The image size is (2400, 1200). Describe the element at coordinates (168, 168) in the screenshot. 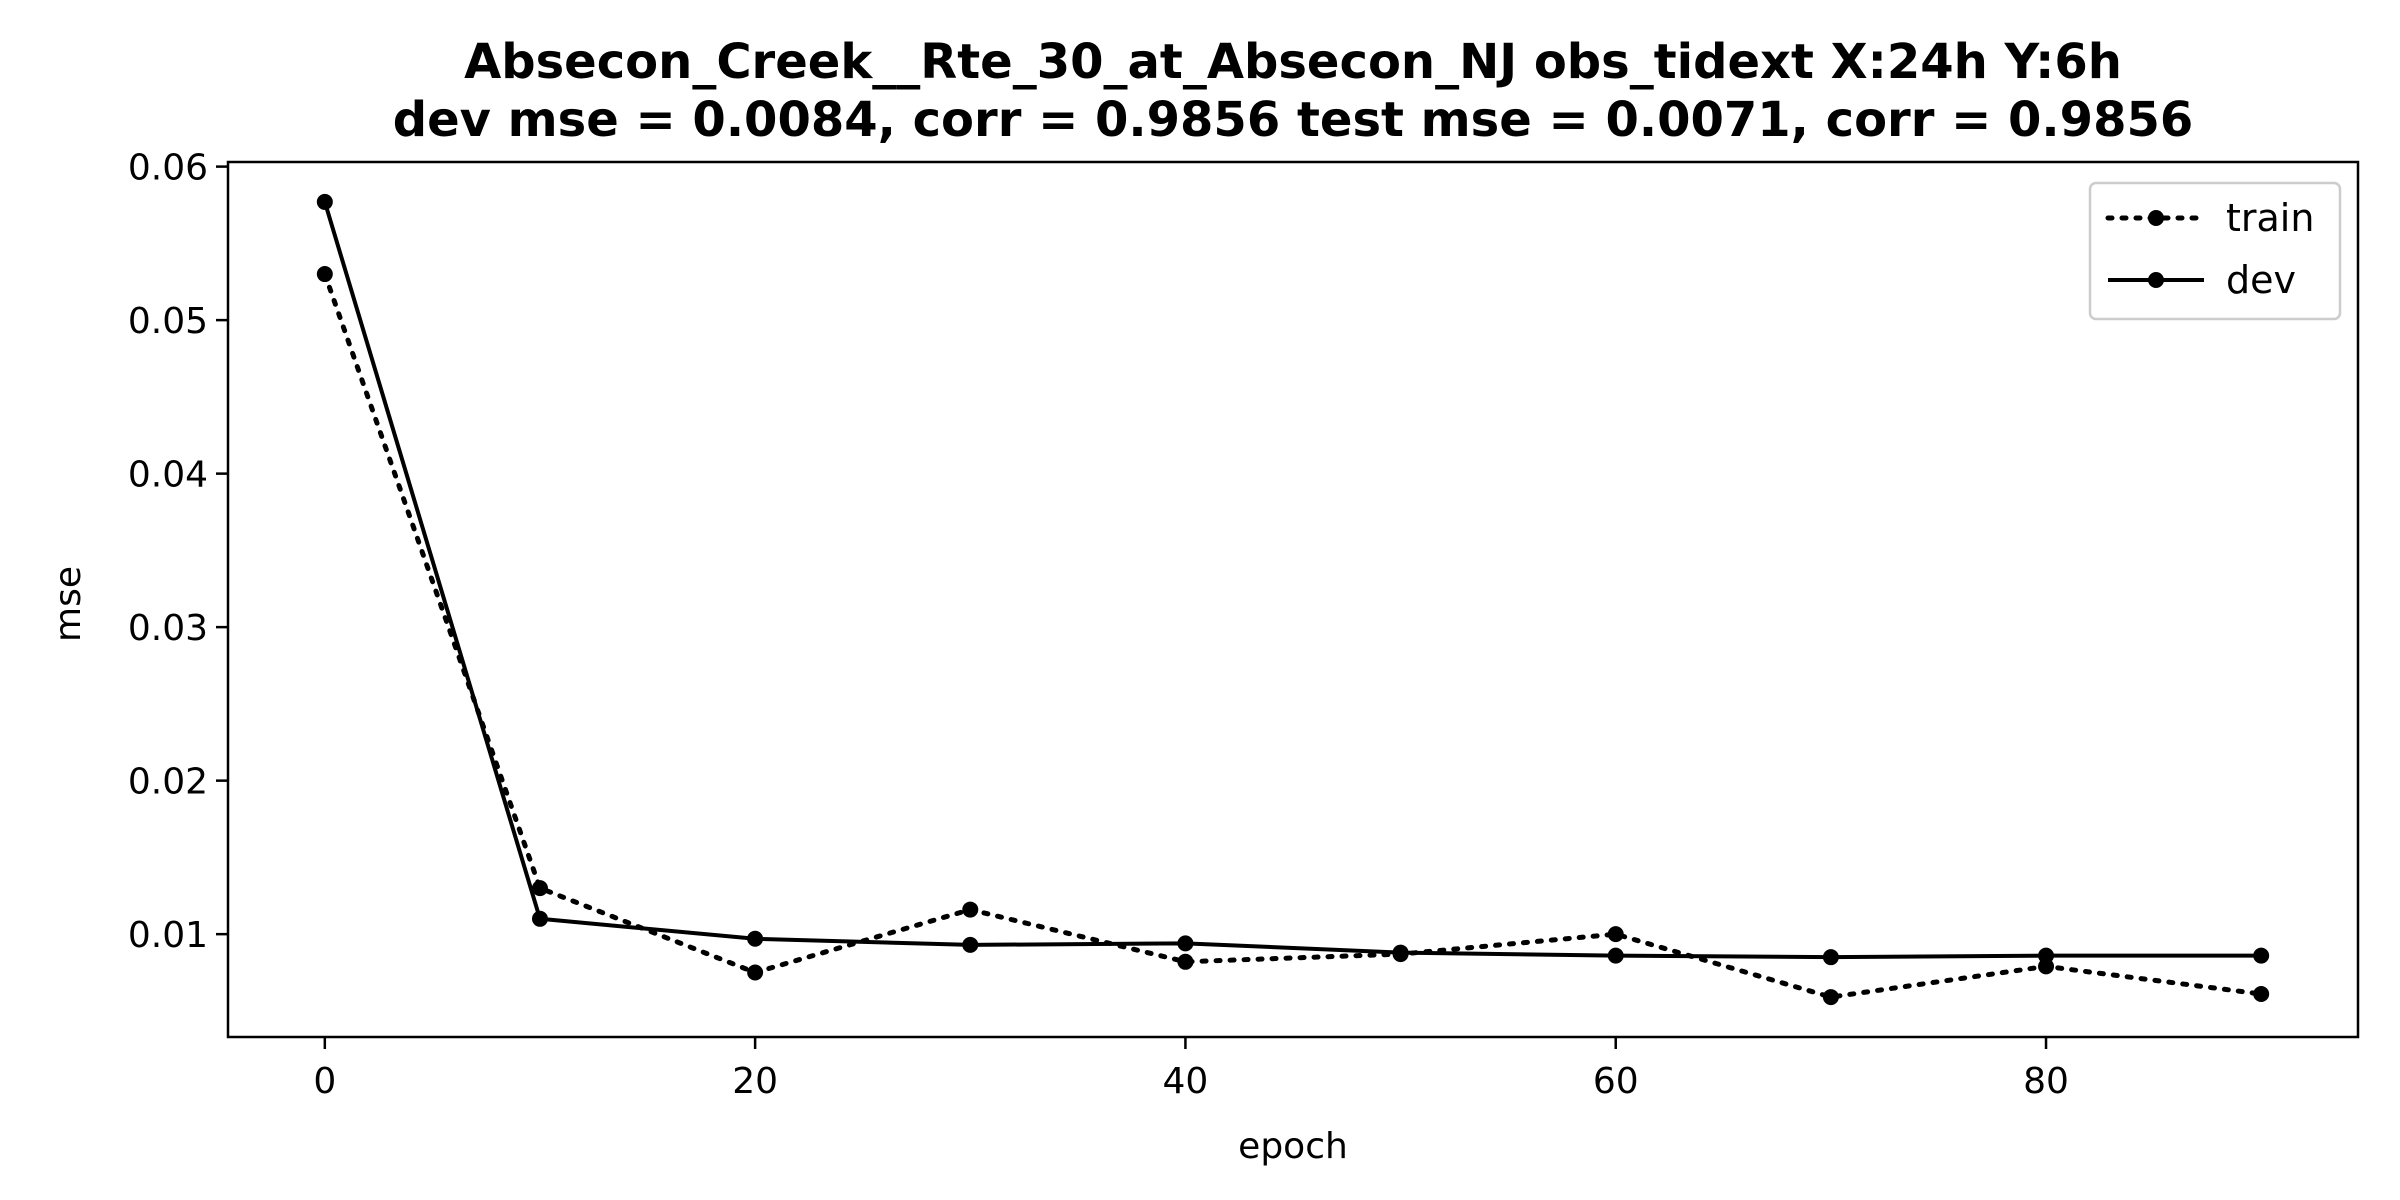

I see `y-tick-label: 0.06` at that location.